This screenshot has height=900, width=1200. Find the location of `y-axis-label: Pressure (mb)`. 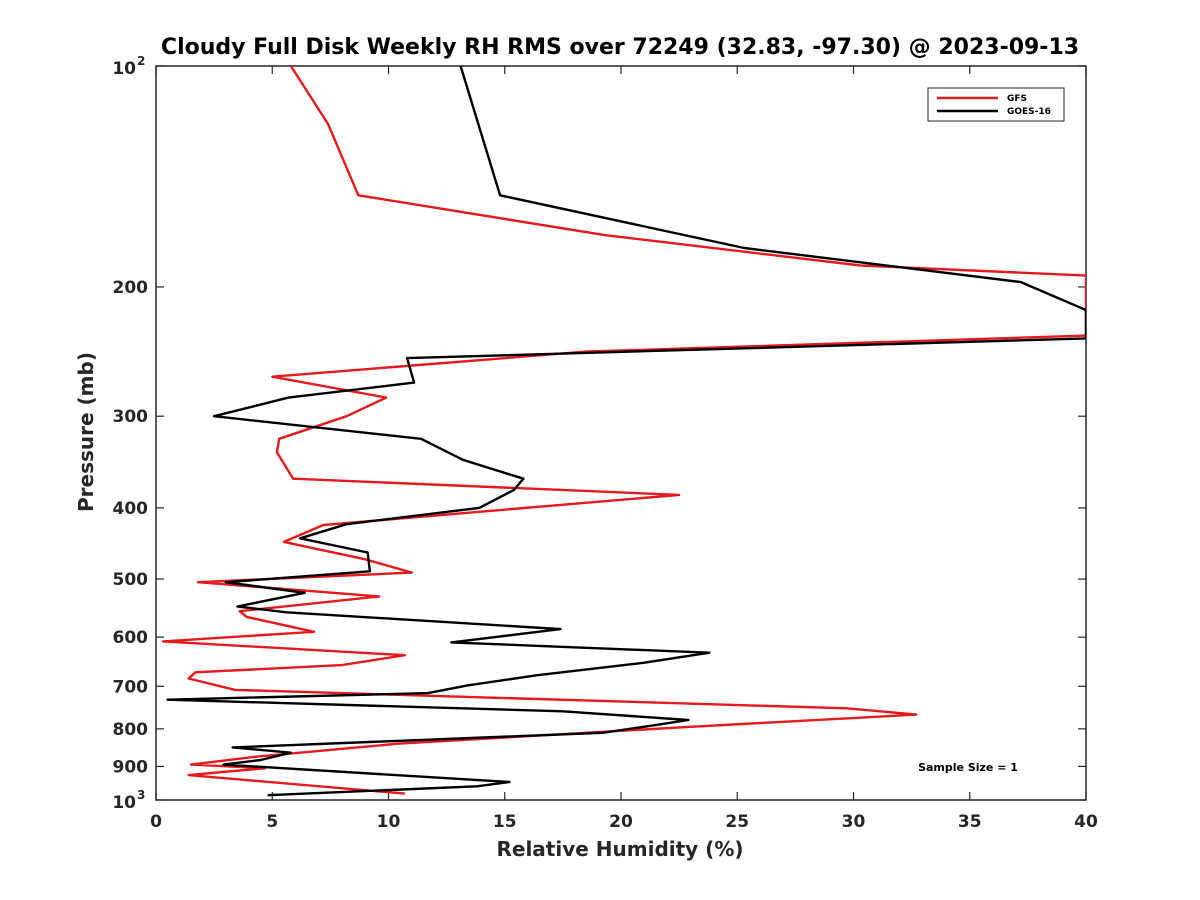

y-axis-label: Pressure (mb) is located at coordinates (86, 432).